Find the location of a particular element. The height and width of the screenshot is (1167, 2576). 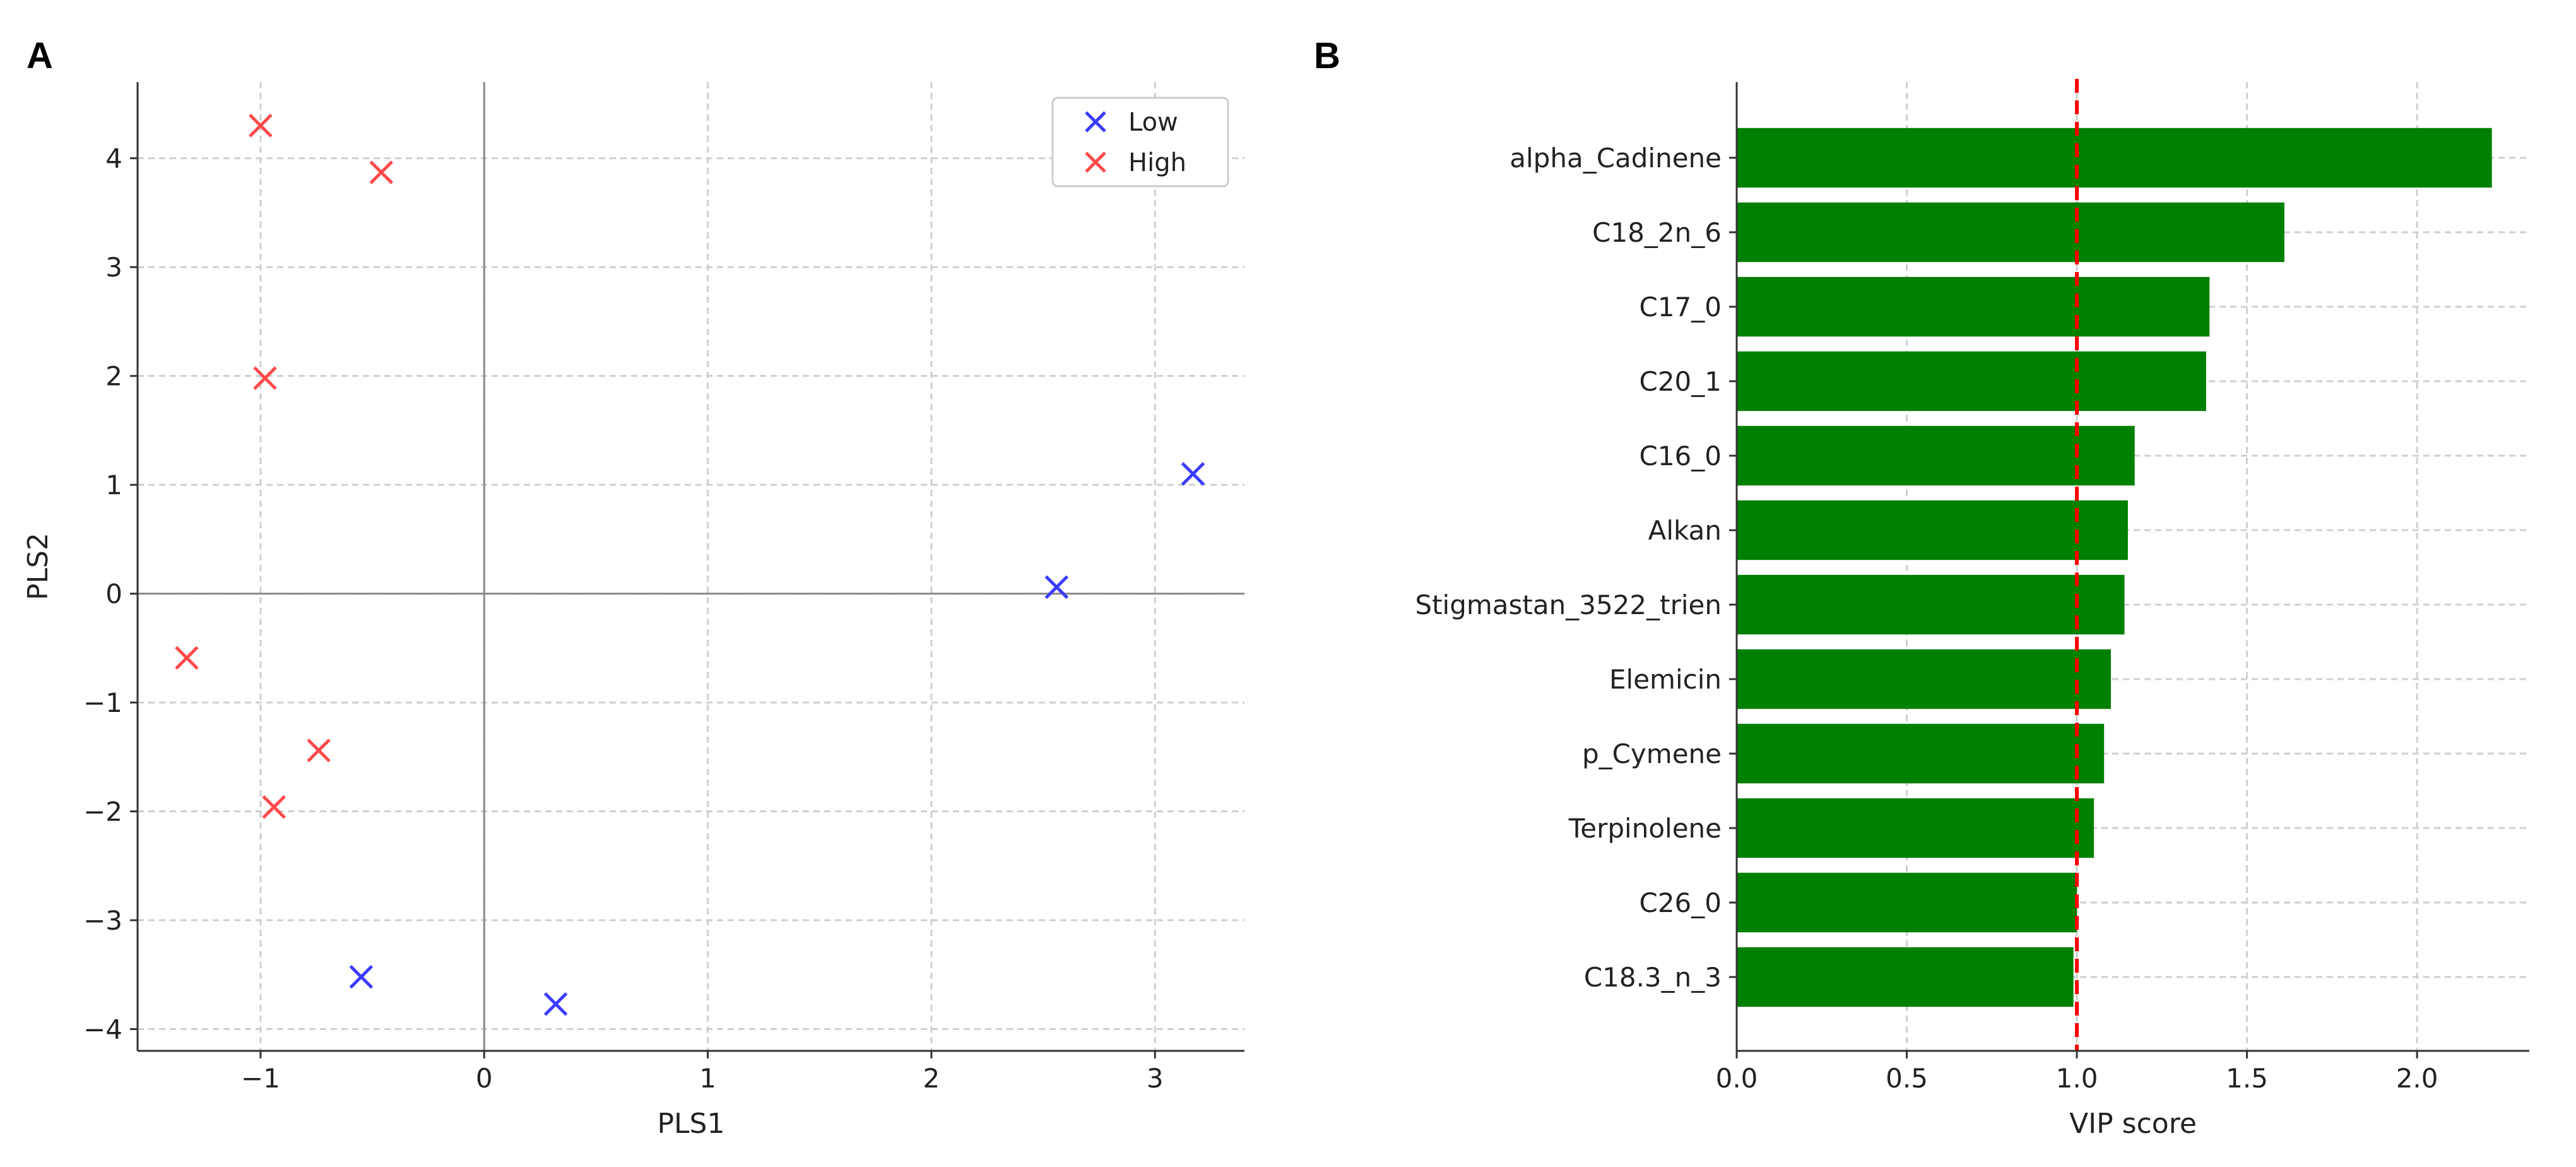

bar-alpha-cadinene is located at coordinates (2114, 157).